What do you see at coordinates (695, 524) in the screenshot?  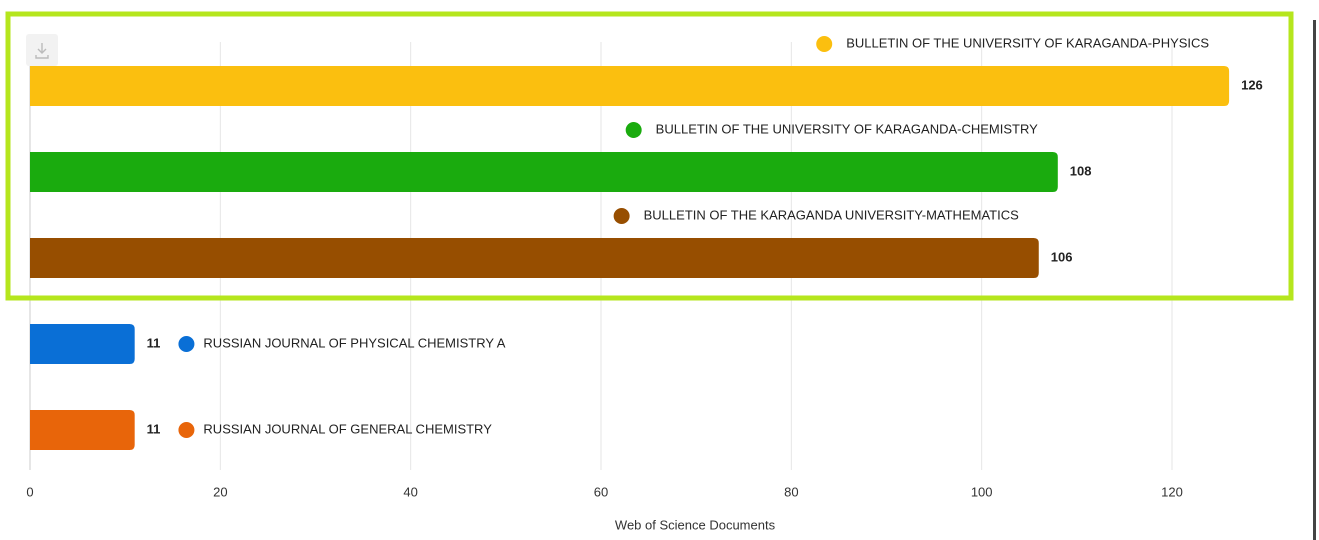 I see `x-axis-title: Web of Science Documents` at bounding box center [695, 524].